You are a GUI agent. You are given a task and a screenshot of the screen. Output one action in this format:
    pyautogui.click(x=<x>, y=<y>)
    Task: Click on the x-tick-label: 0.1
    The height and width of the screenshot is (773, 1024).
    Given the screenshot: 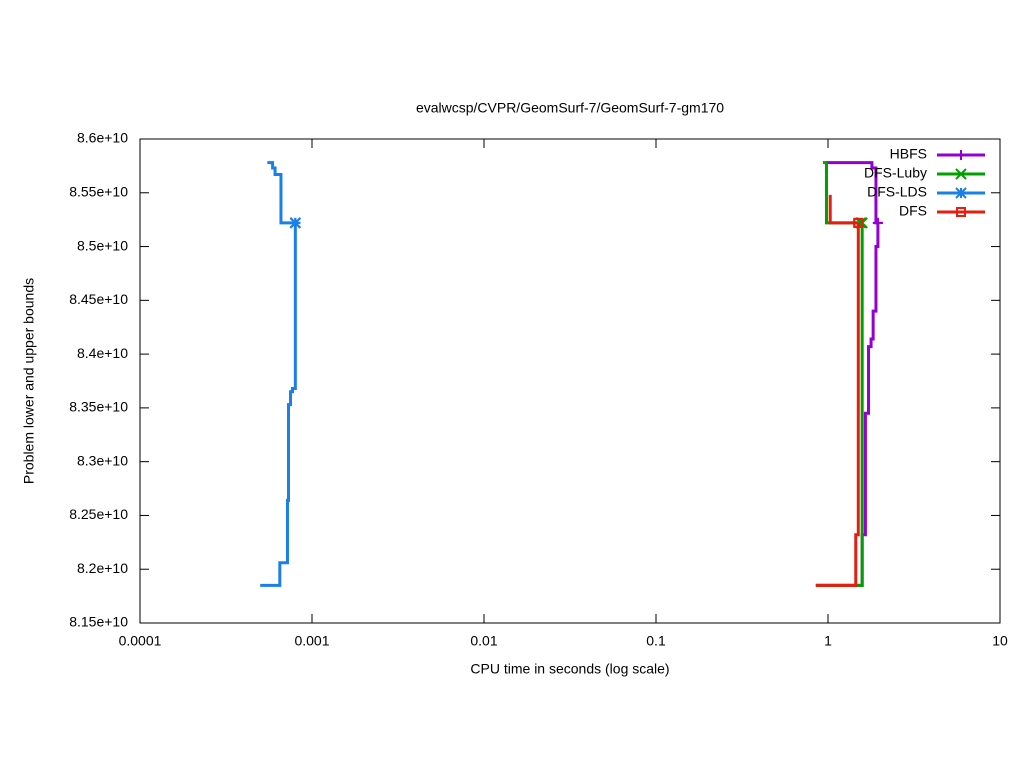 What is the action you would take?
    pyautogui.click(x=656, y=641)
    